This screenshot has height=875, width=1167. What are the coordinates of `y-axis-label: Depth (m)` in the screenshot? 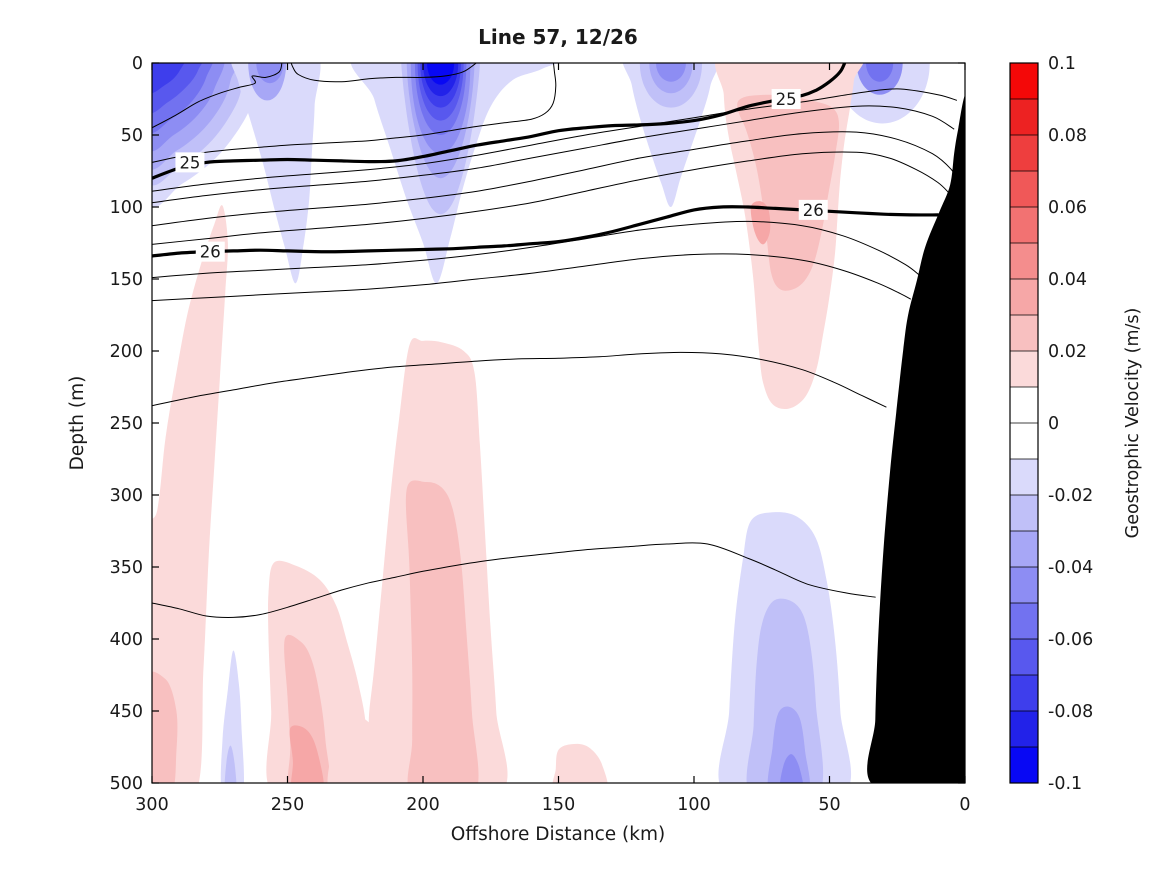 It's located at (77, 423).